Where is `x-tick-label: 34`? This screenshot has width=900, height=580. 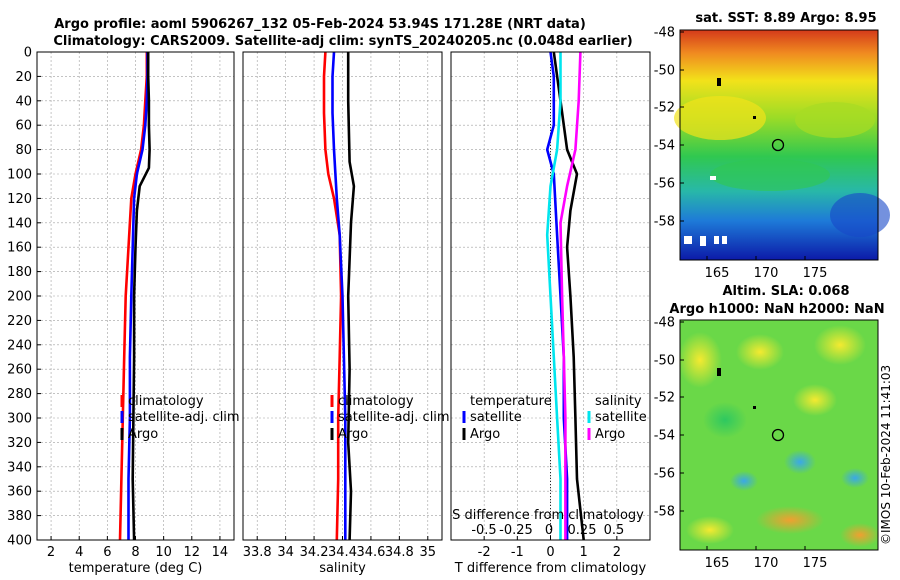
x-tick-label: 34 is located at coordinates (285, 552).